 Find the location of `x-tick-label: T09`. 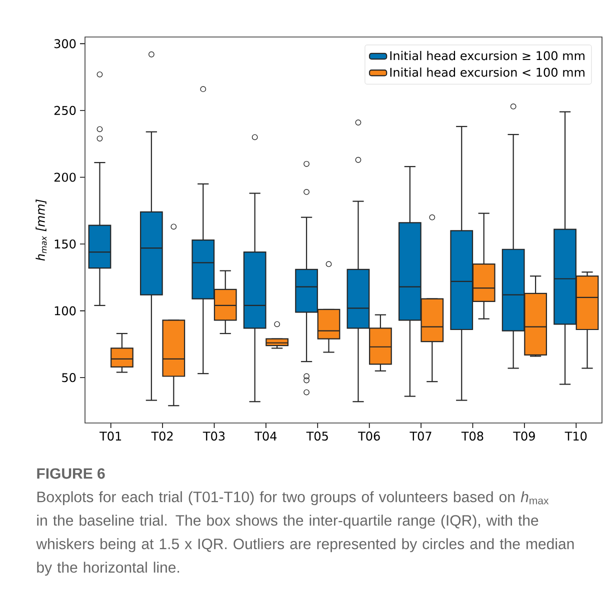

x-tick-label: T09 is located at coordinates (524, 436).